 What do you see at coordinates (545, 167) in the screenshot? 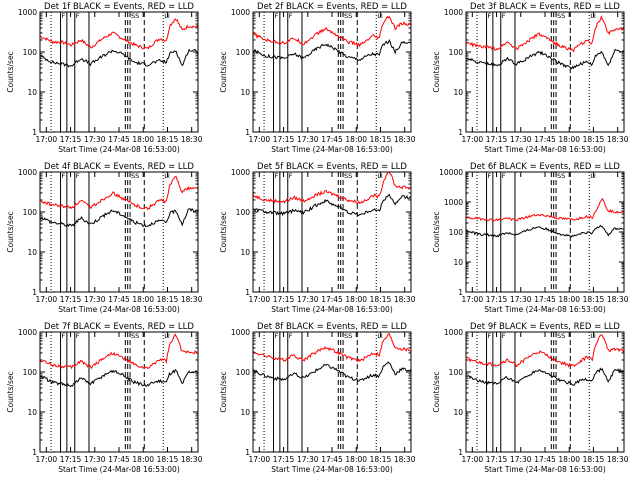
I see `panel-title: Det 6f BLACK = Events, RED = LLD` at bounding box center [545, 167].